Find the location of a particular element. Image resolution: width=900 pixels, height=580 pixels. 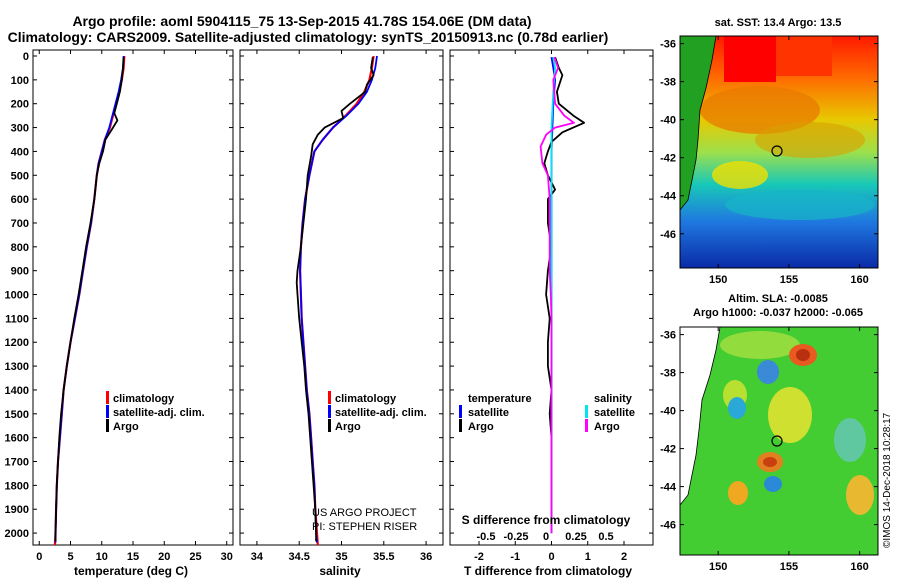

x-tick-label: -2 is located at coordinates (479, 557).